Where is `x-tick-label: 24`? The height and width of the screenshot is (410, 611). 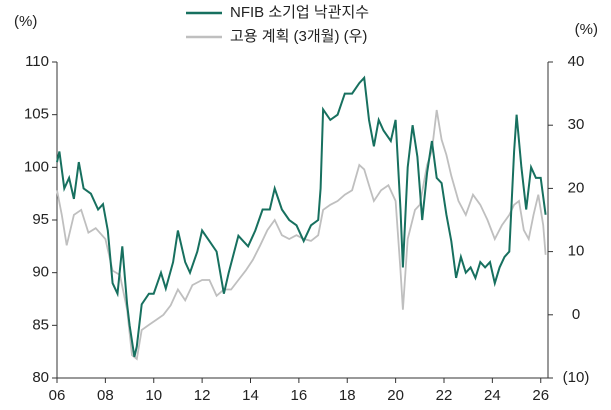
x-tick-label: 24 is located at coordinates (492, 395).